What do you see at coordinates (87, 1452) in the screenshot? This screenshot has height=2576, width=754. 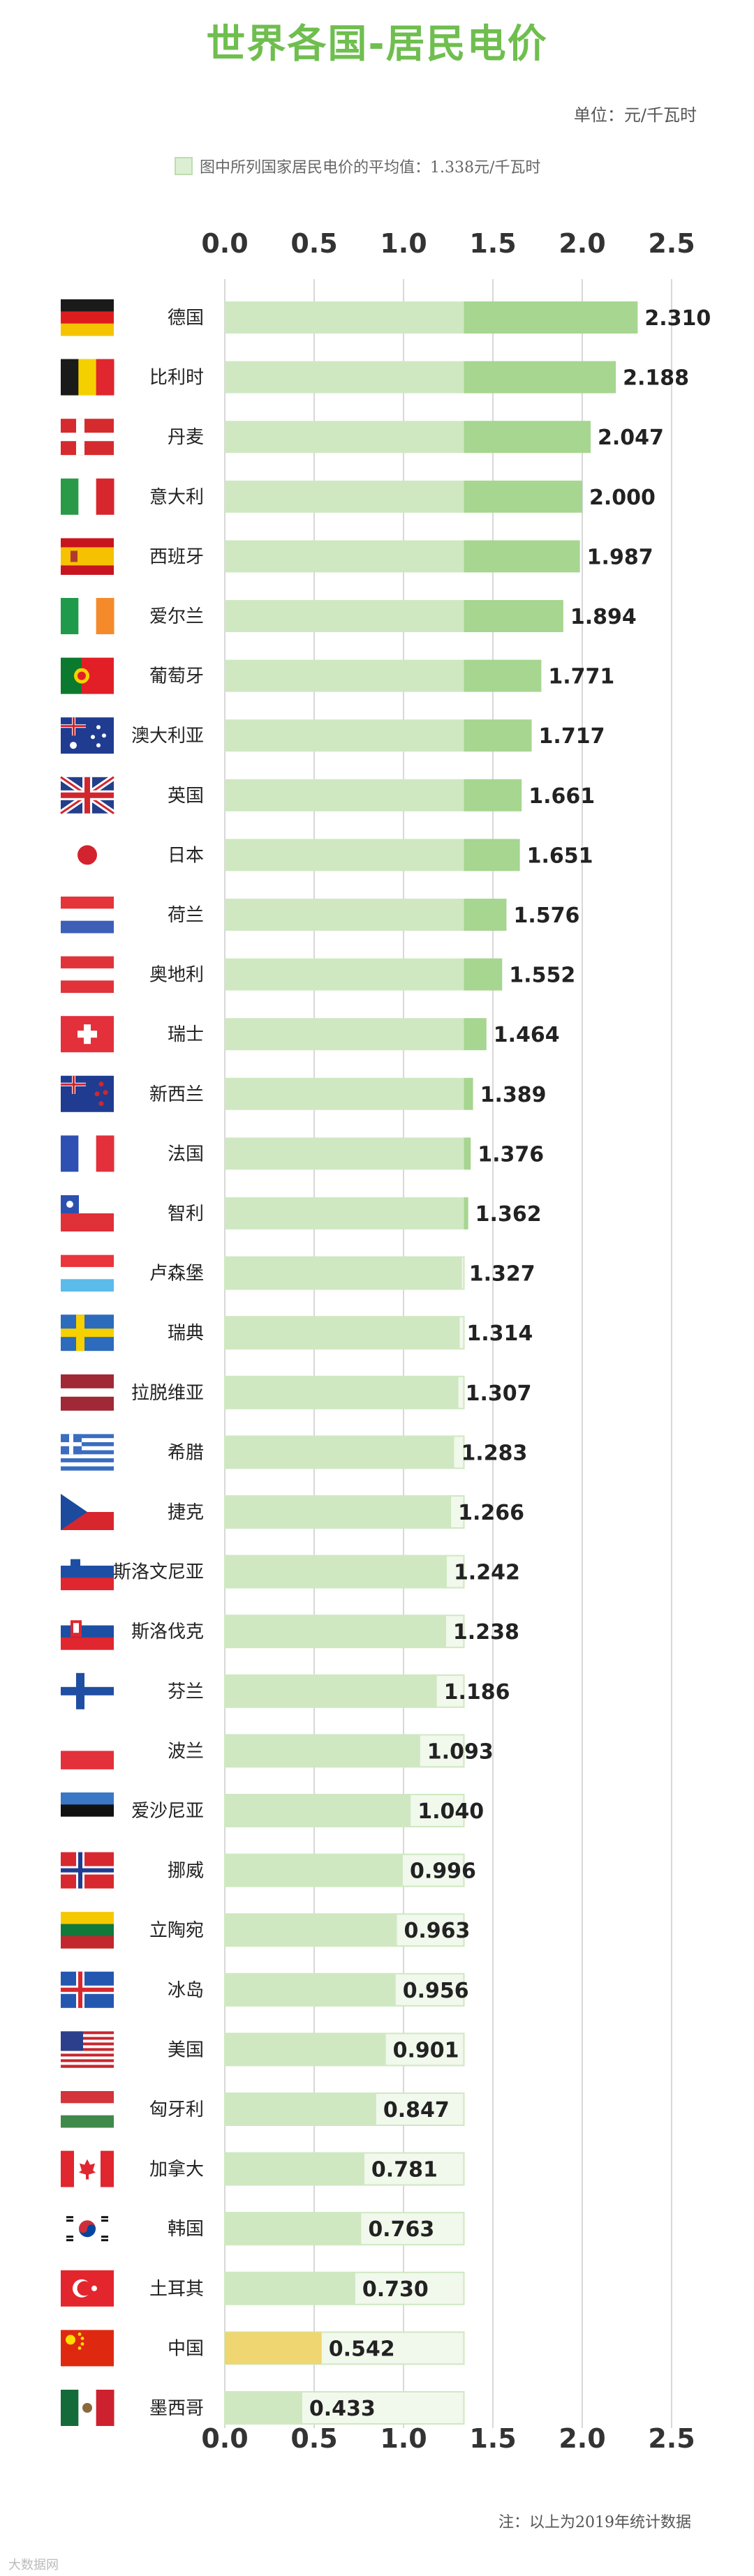 I see `greece-flag-icon` at bounding box center [87, 1452].